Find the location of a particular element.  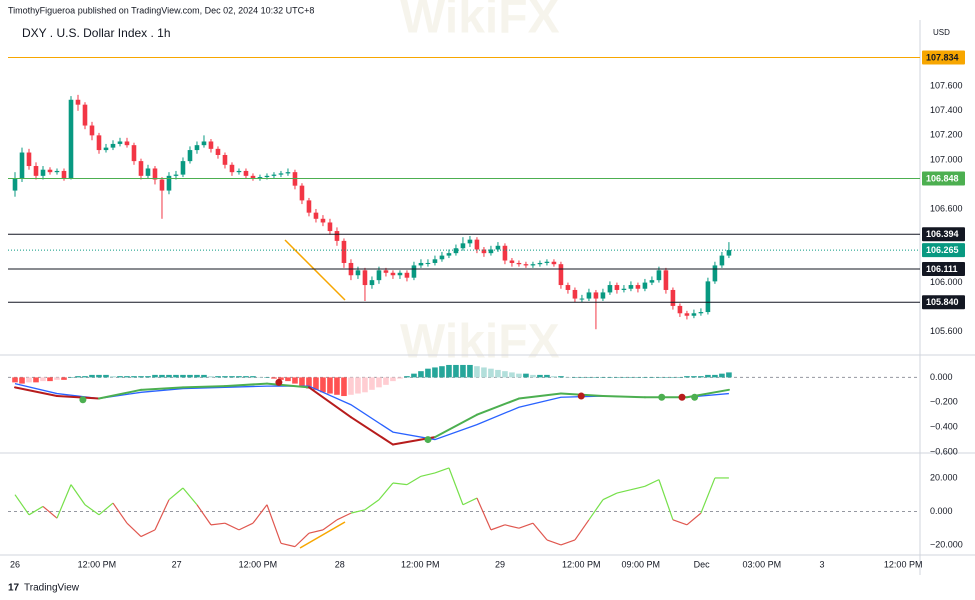

level-label: 106.848 is located at coordinates (942, 178).